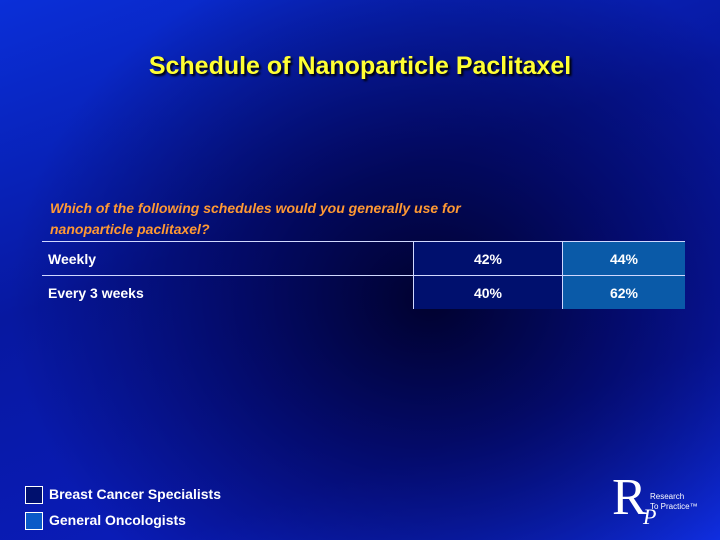 The width and height of the screenshot is (720, 540). What do you see at coordinates (135, 494) in the screenshot?
I see `legend-label: Breast Cancer Specialists` at bounding box center [135, 494].